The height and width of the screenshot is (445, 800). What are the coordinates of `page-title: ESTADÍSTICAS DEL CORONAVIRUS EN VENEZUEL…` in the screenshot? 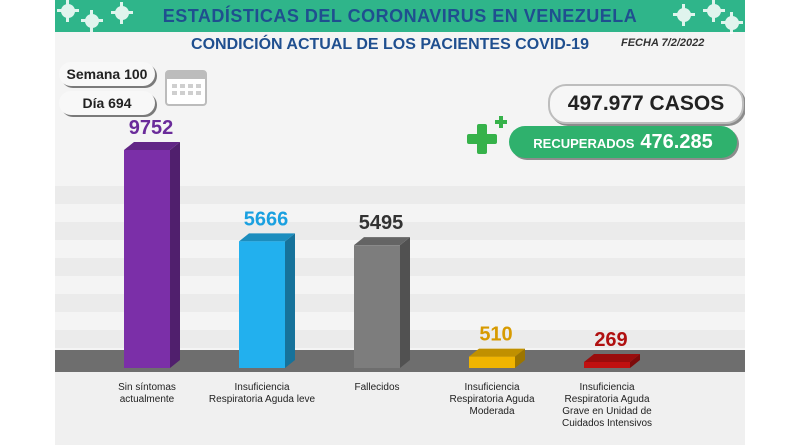 It's located at (400, 16).